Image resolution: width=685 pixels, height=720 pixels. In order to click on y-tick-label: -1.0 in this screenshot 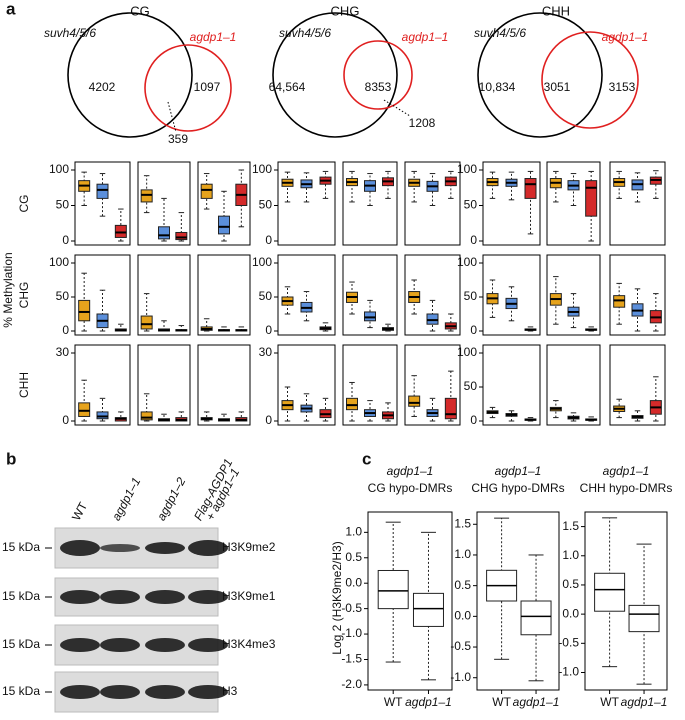, I will do `click(568, 672)`.